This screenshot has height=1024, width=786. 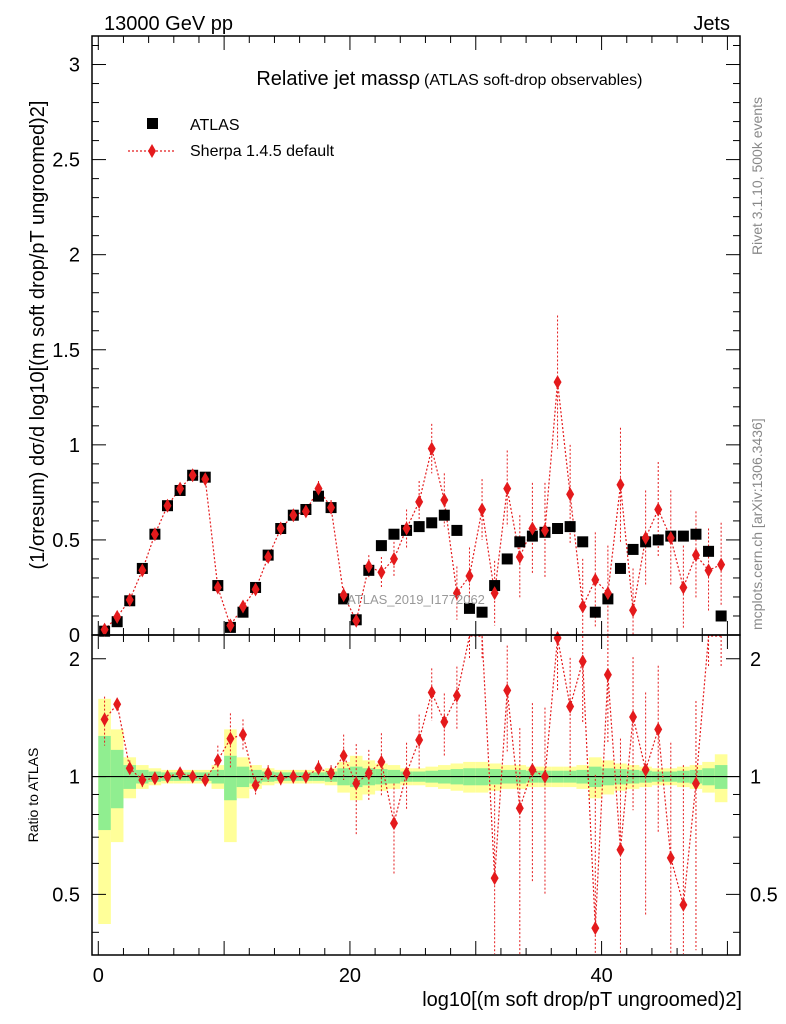 I want to click on ratio-y-tick-label: 1, so click(x=74, y=778).